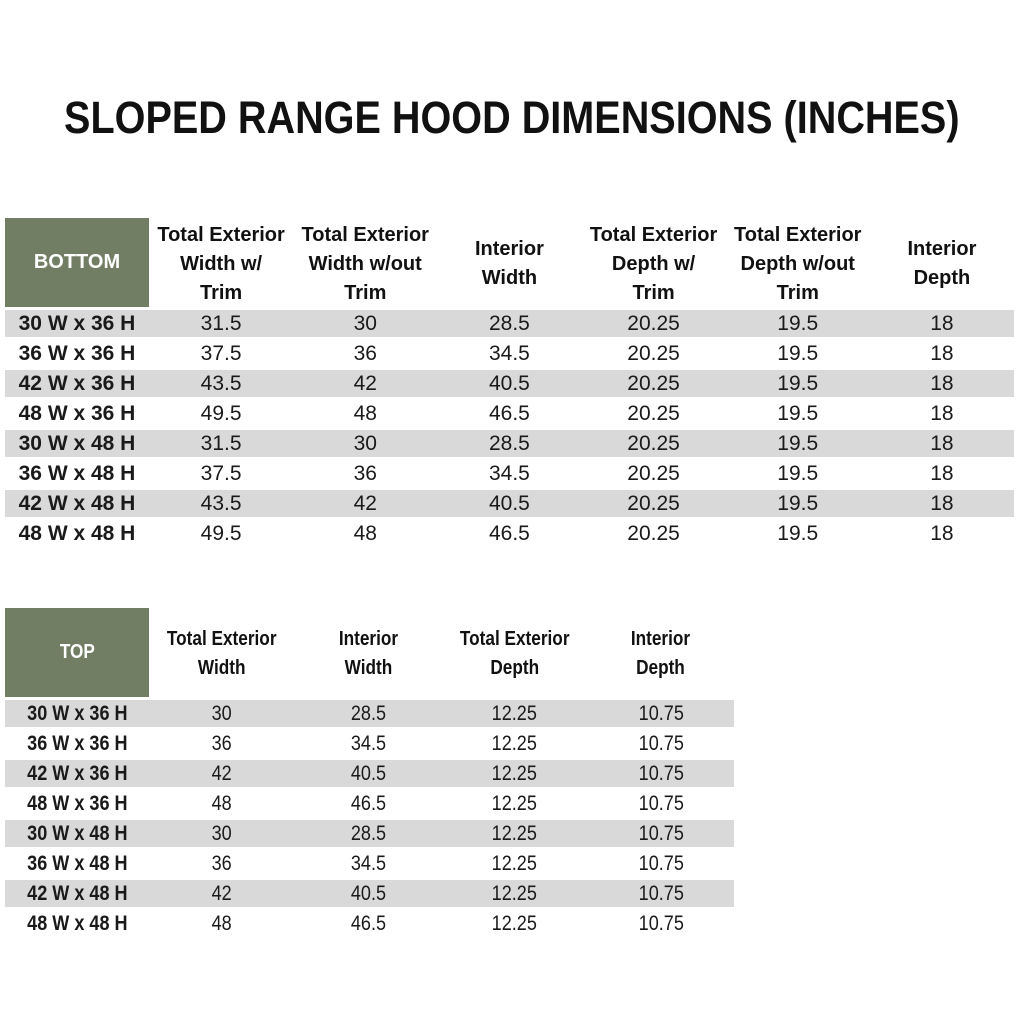  What do you see at coordinates (797, 264) in the screenshot?
I see `column-header: Total Exterior Depth w/out Trim` at bounding box center [797, 264].